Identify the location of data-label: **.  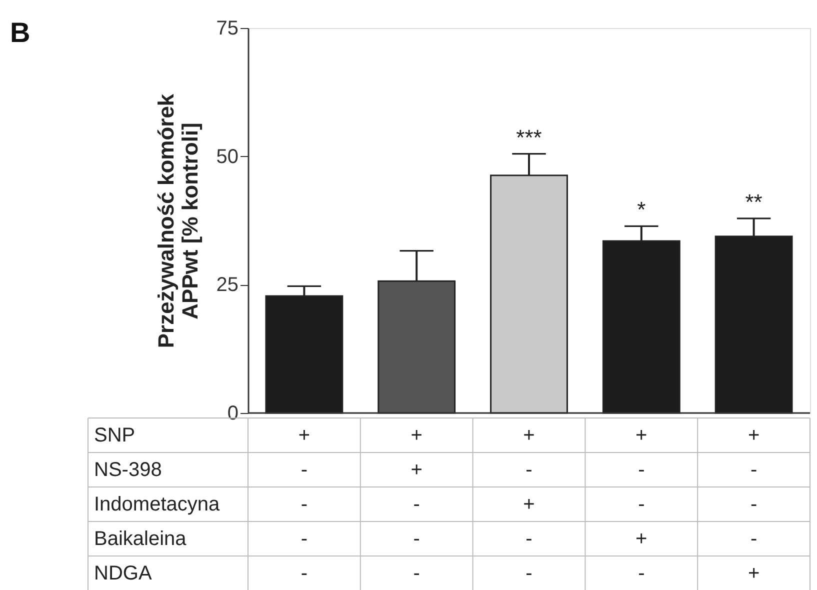
(754, 201).